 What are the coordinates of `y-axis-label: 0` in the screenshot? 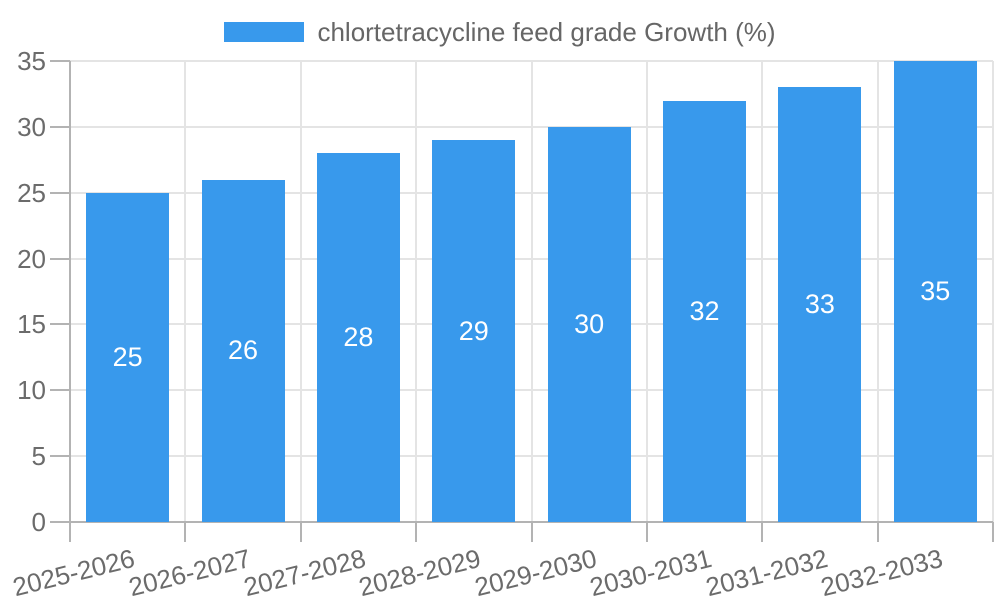 It's located at (38, 522).